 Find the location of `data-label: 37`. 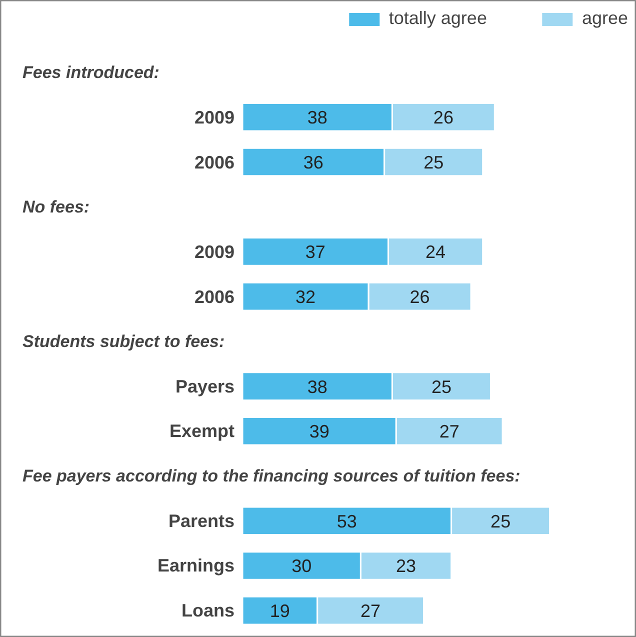

data-label: 37 is located at coordinates (315, 252).